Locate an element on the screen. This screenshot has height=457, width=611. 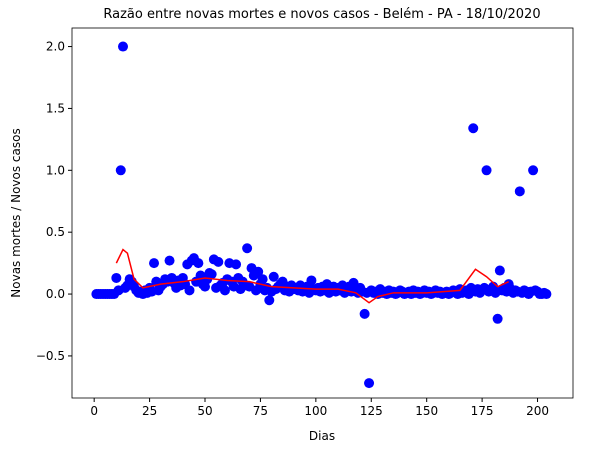
y-tick-label: 1.0 is located at coordinates (55, 170).